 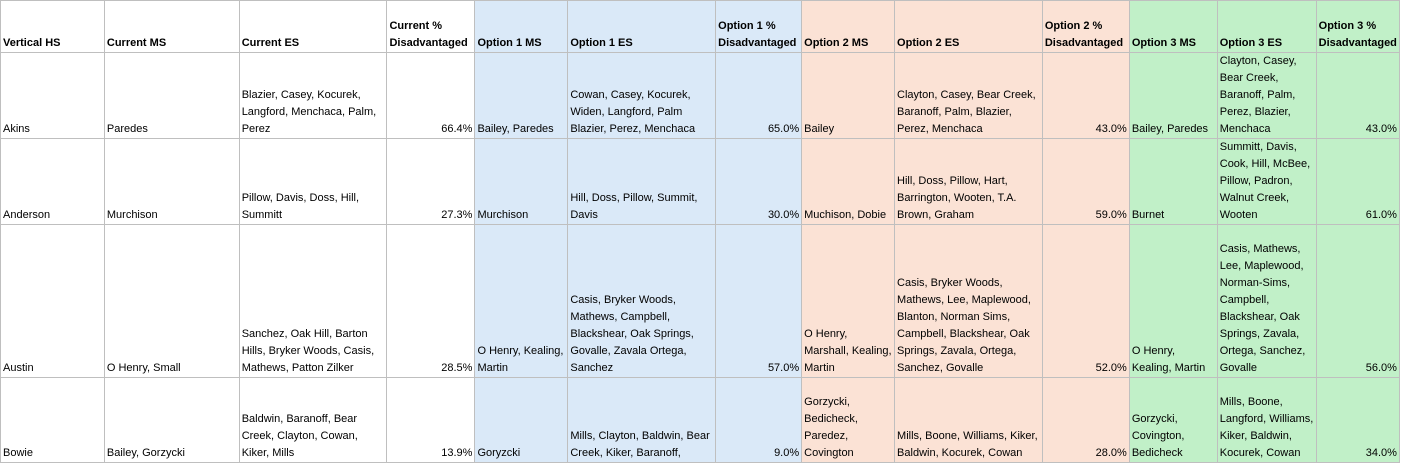 What do you see at coordinates (431, 95) in the screenshot?
I see `table-cell: 66.4%` at bounding box center [431, 95].